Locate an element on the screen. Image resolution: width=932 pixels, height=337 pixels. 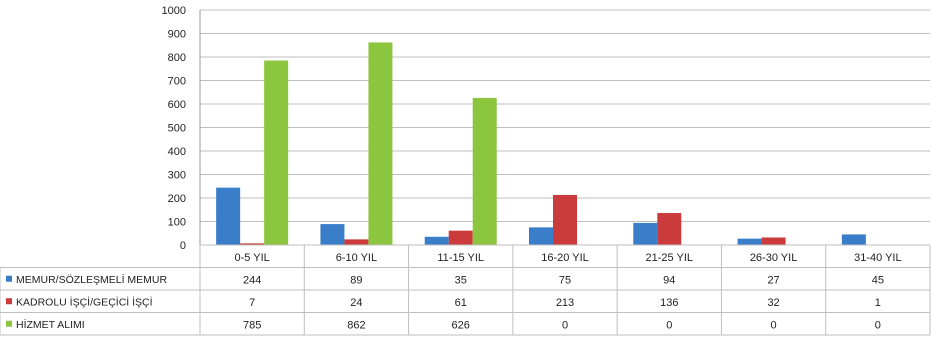
bar-memur-sozlesmeli-memur-21-25-yil is located at coordinates (645, 233).